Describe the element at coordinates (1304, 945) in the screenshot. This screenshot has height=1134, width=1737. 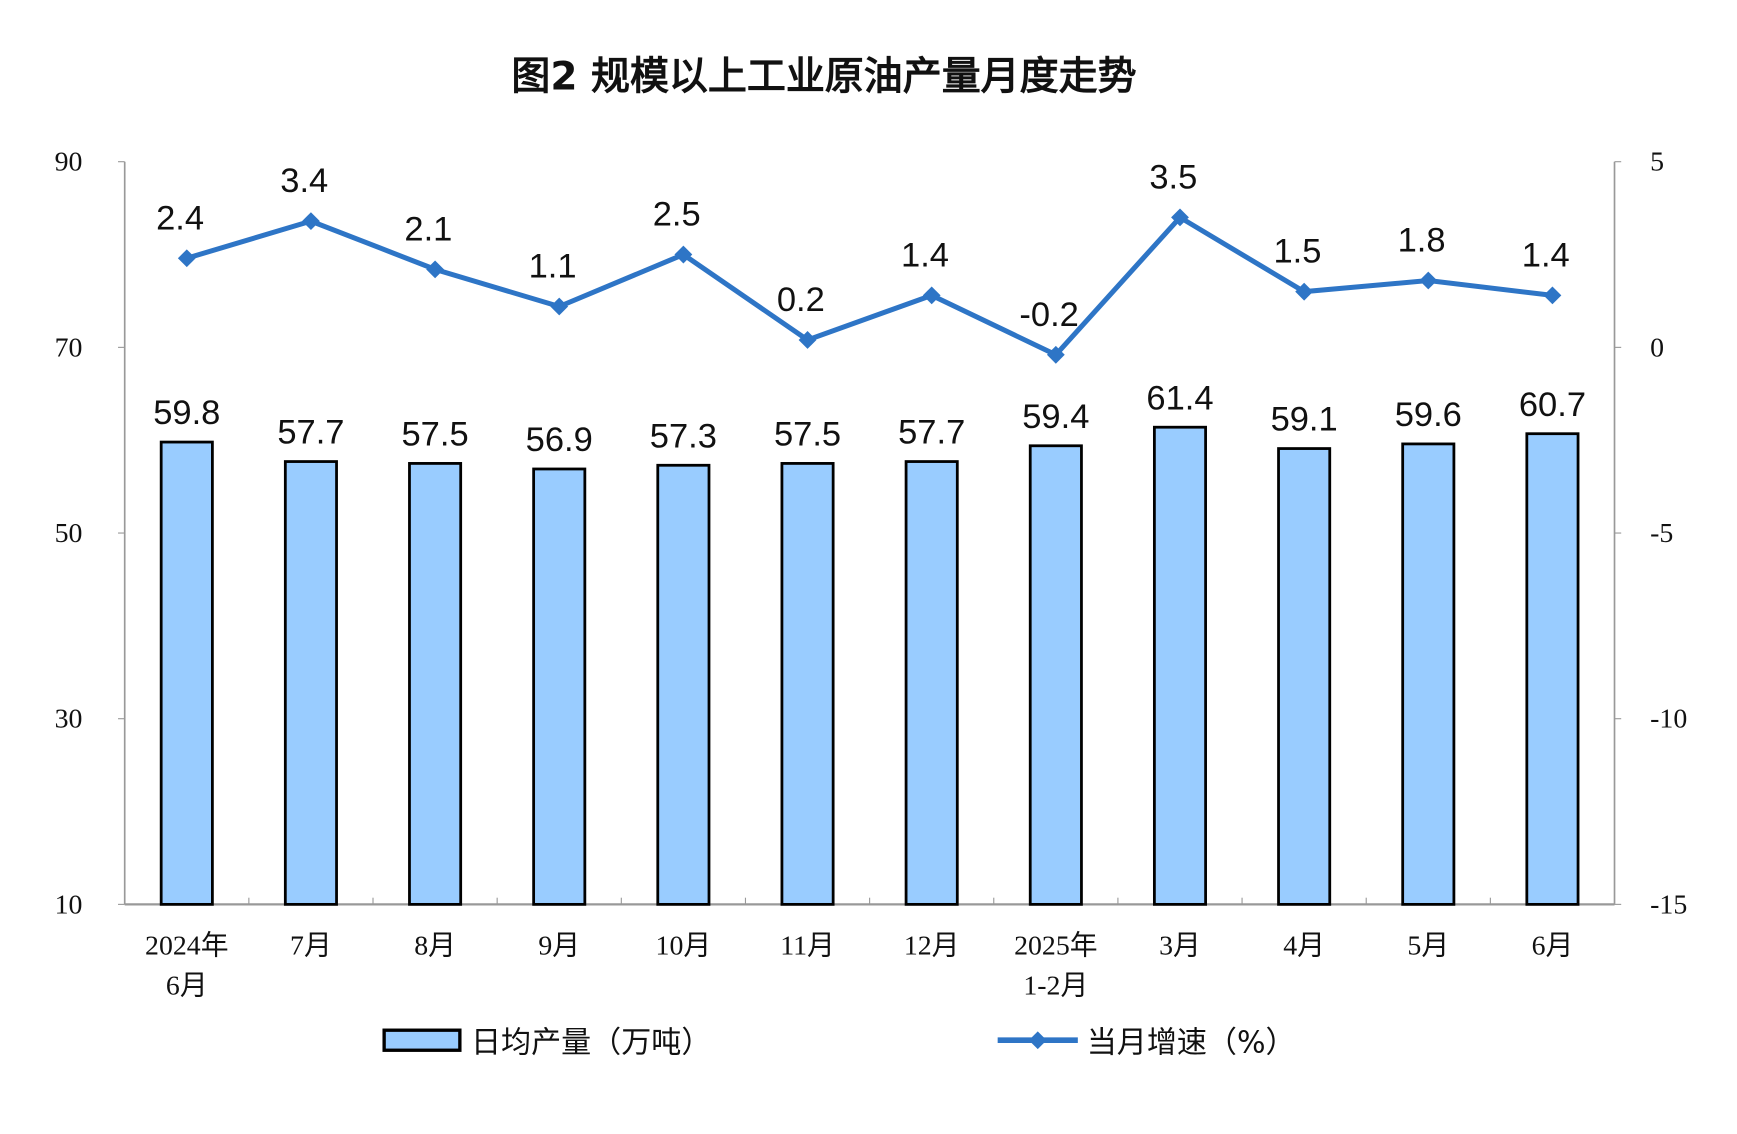
I see `x-tick-label: 4月` at that location.